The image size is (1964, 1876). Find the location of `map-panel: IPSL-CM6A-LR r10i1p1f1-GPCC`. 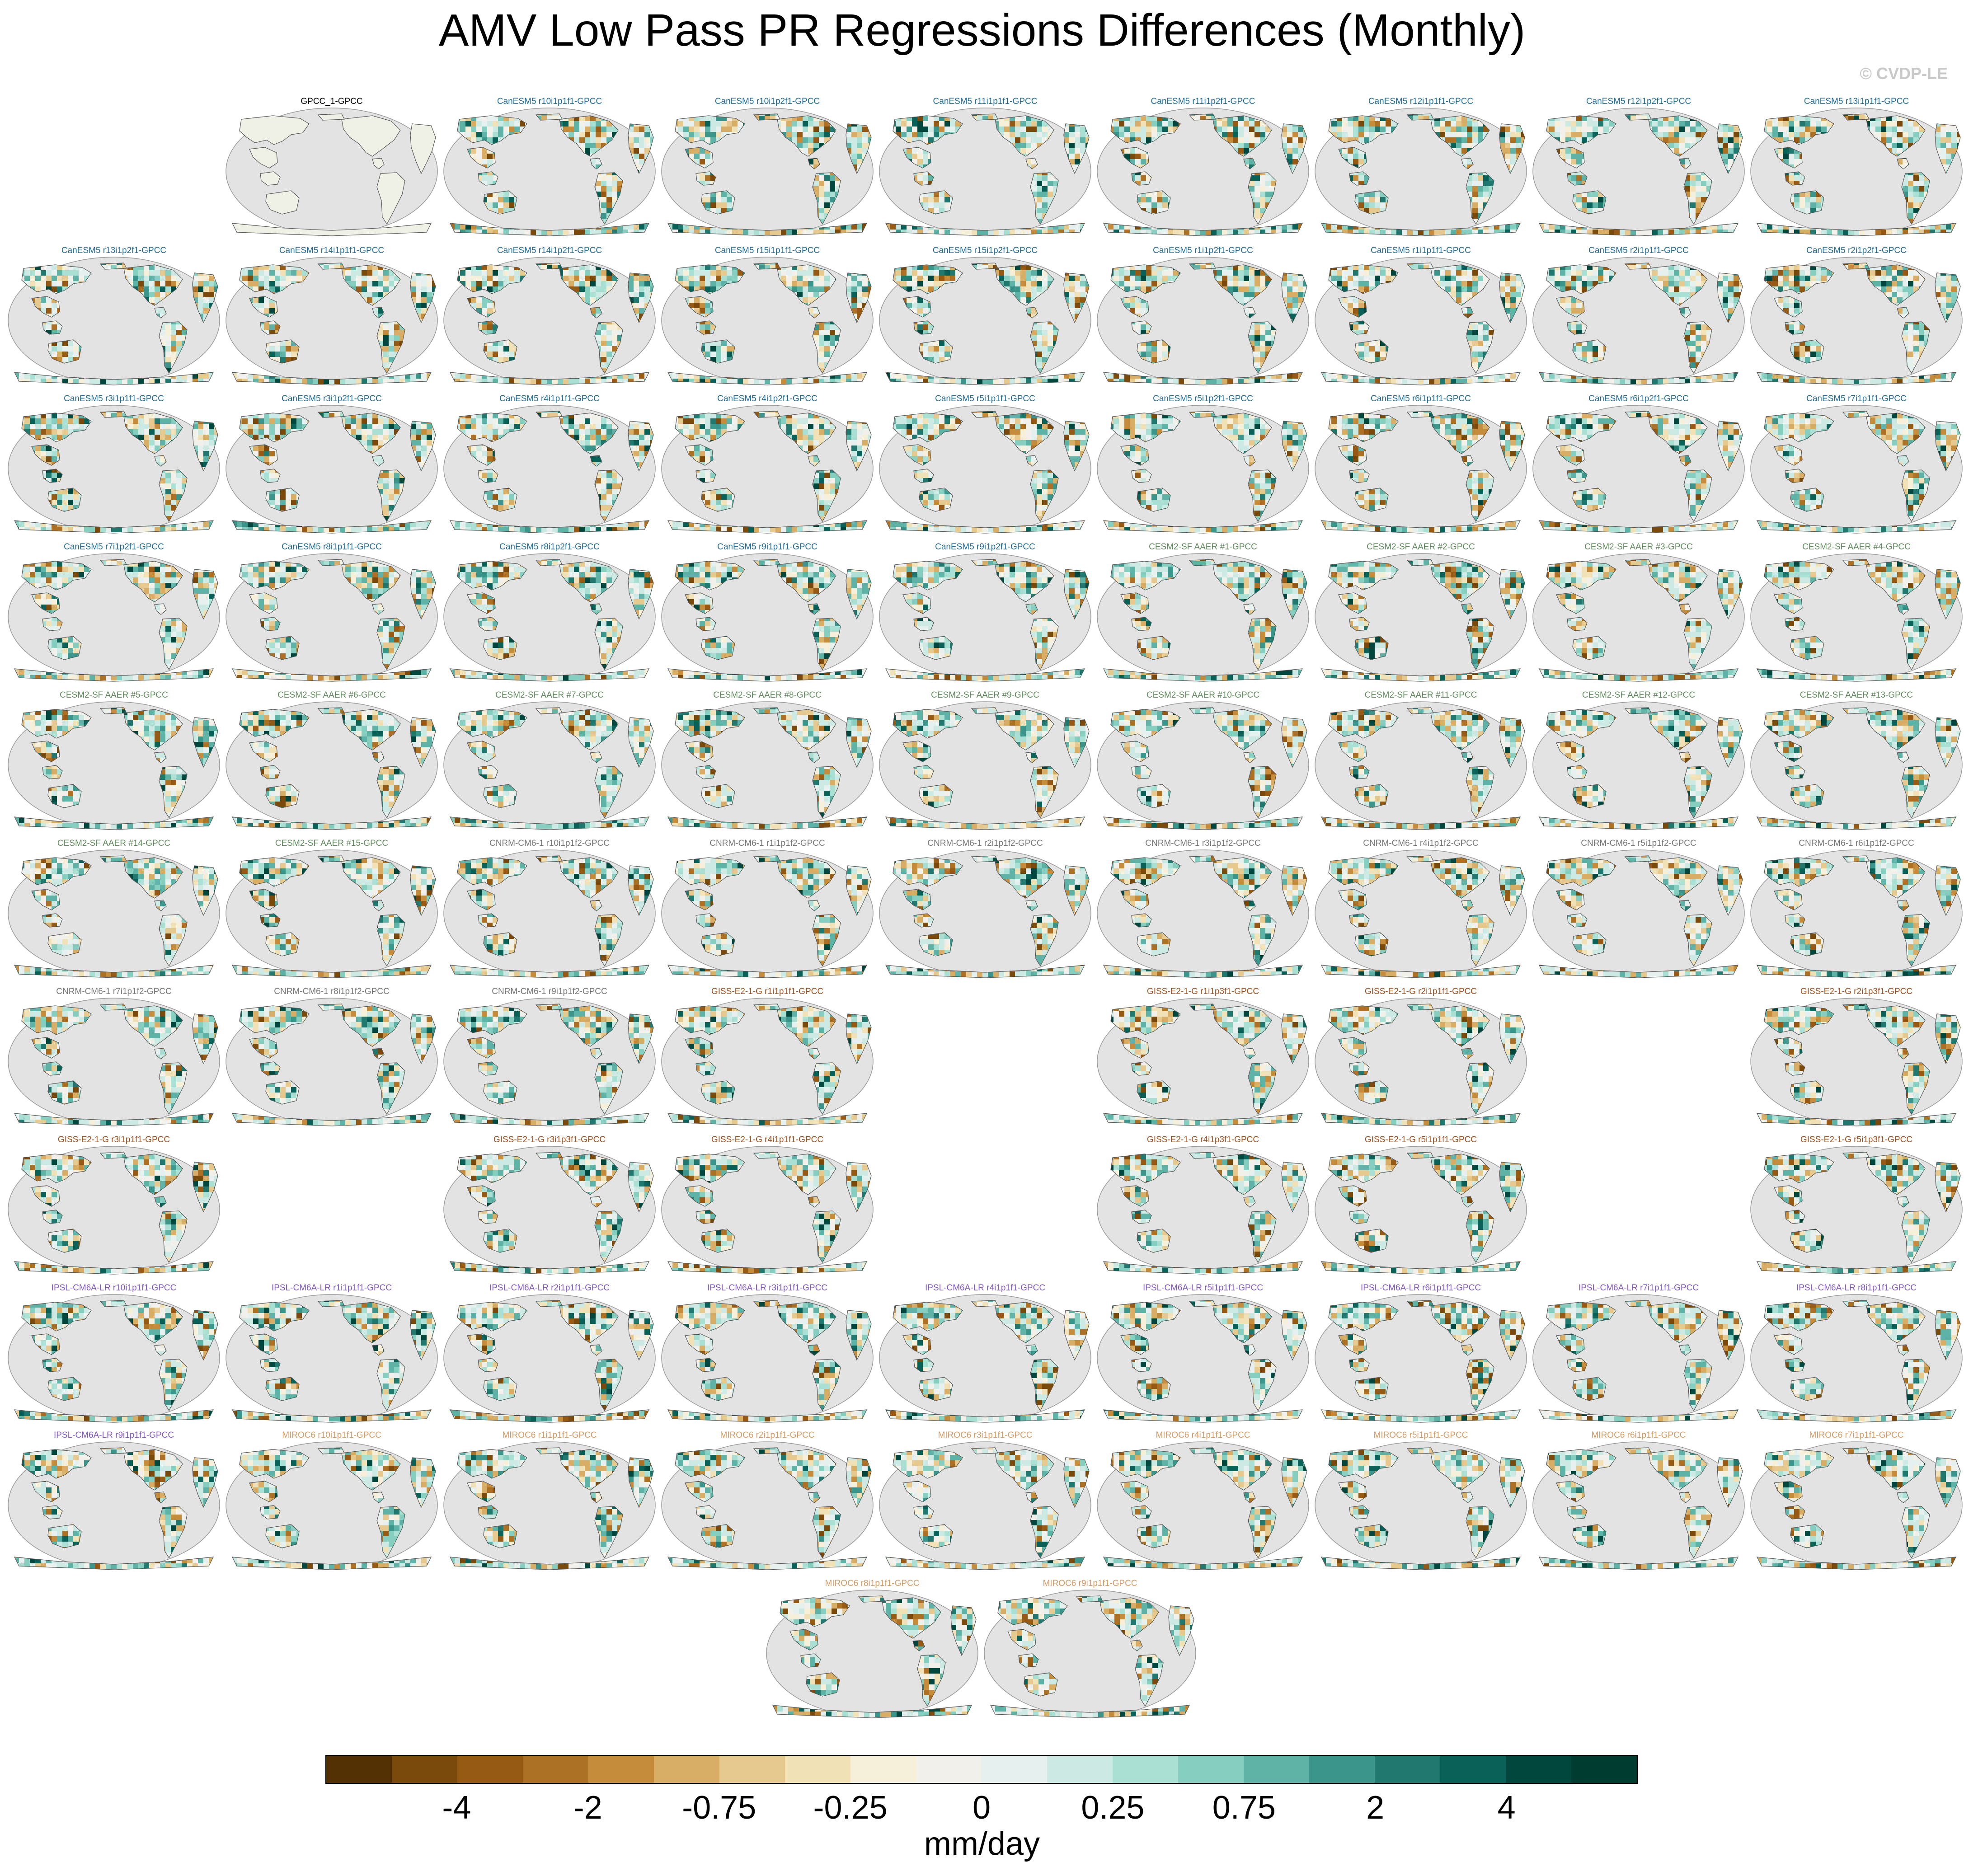

map-panel: IPSL-CM6A-LR r10i1p1f1-GPCC is located at coordinates (113, 1353).